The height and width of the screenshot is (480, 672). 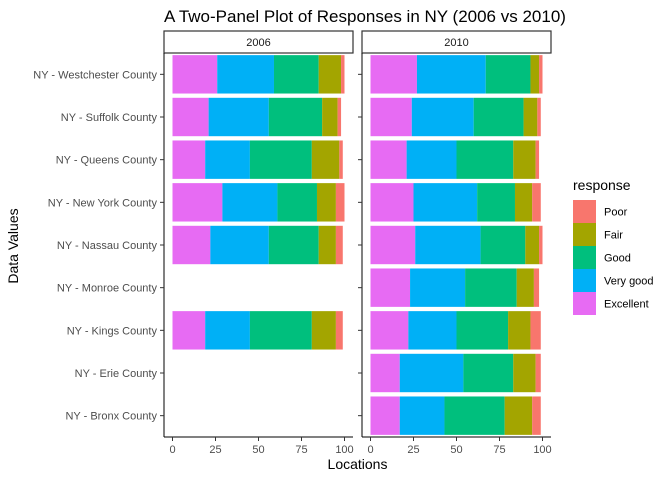 I want to click on x-axis-title: Locations, so click(x=358, y=464).